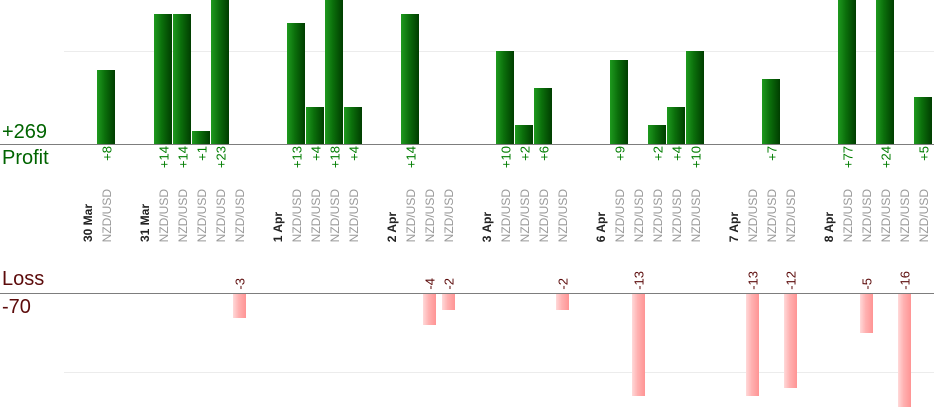 The image size is (934, 420). I want to click on profit-value-label: +23, so click(220, 157).